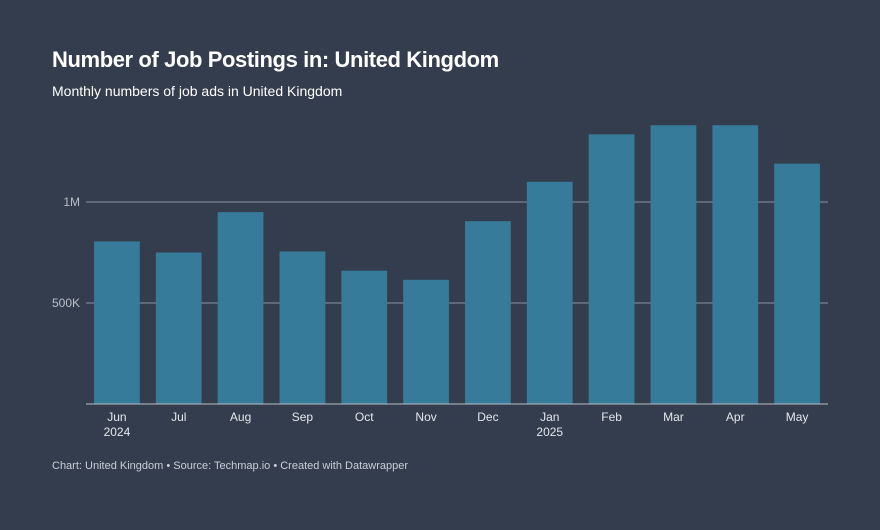 This screenshot has width=880, height=530. Describe the element at coordinates (117, 432) in the screenshot. I see `x-tick-year-label: 2024` at that location.